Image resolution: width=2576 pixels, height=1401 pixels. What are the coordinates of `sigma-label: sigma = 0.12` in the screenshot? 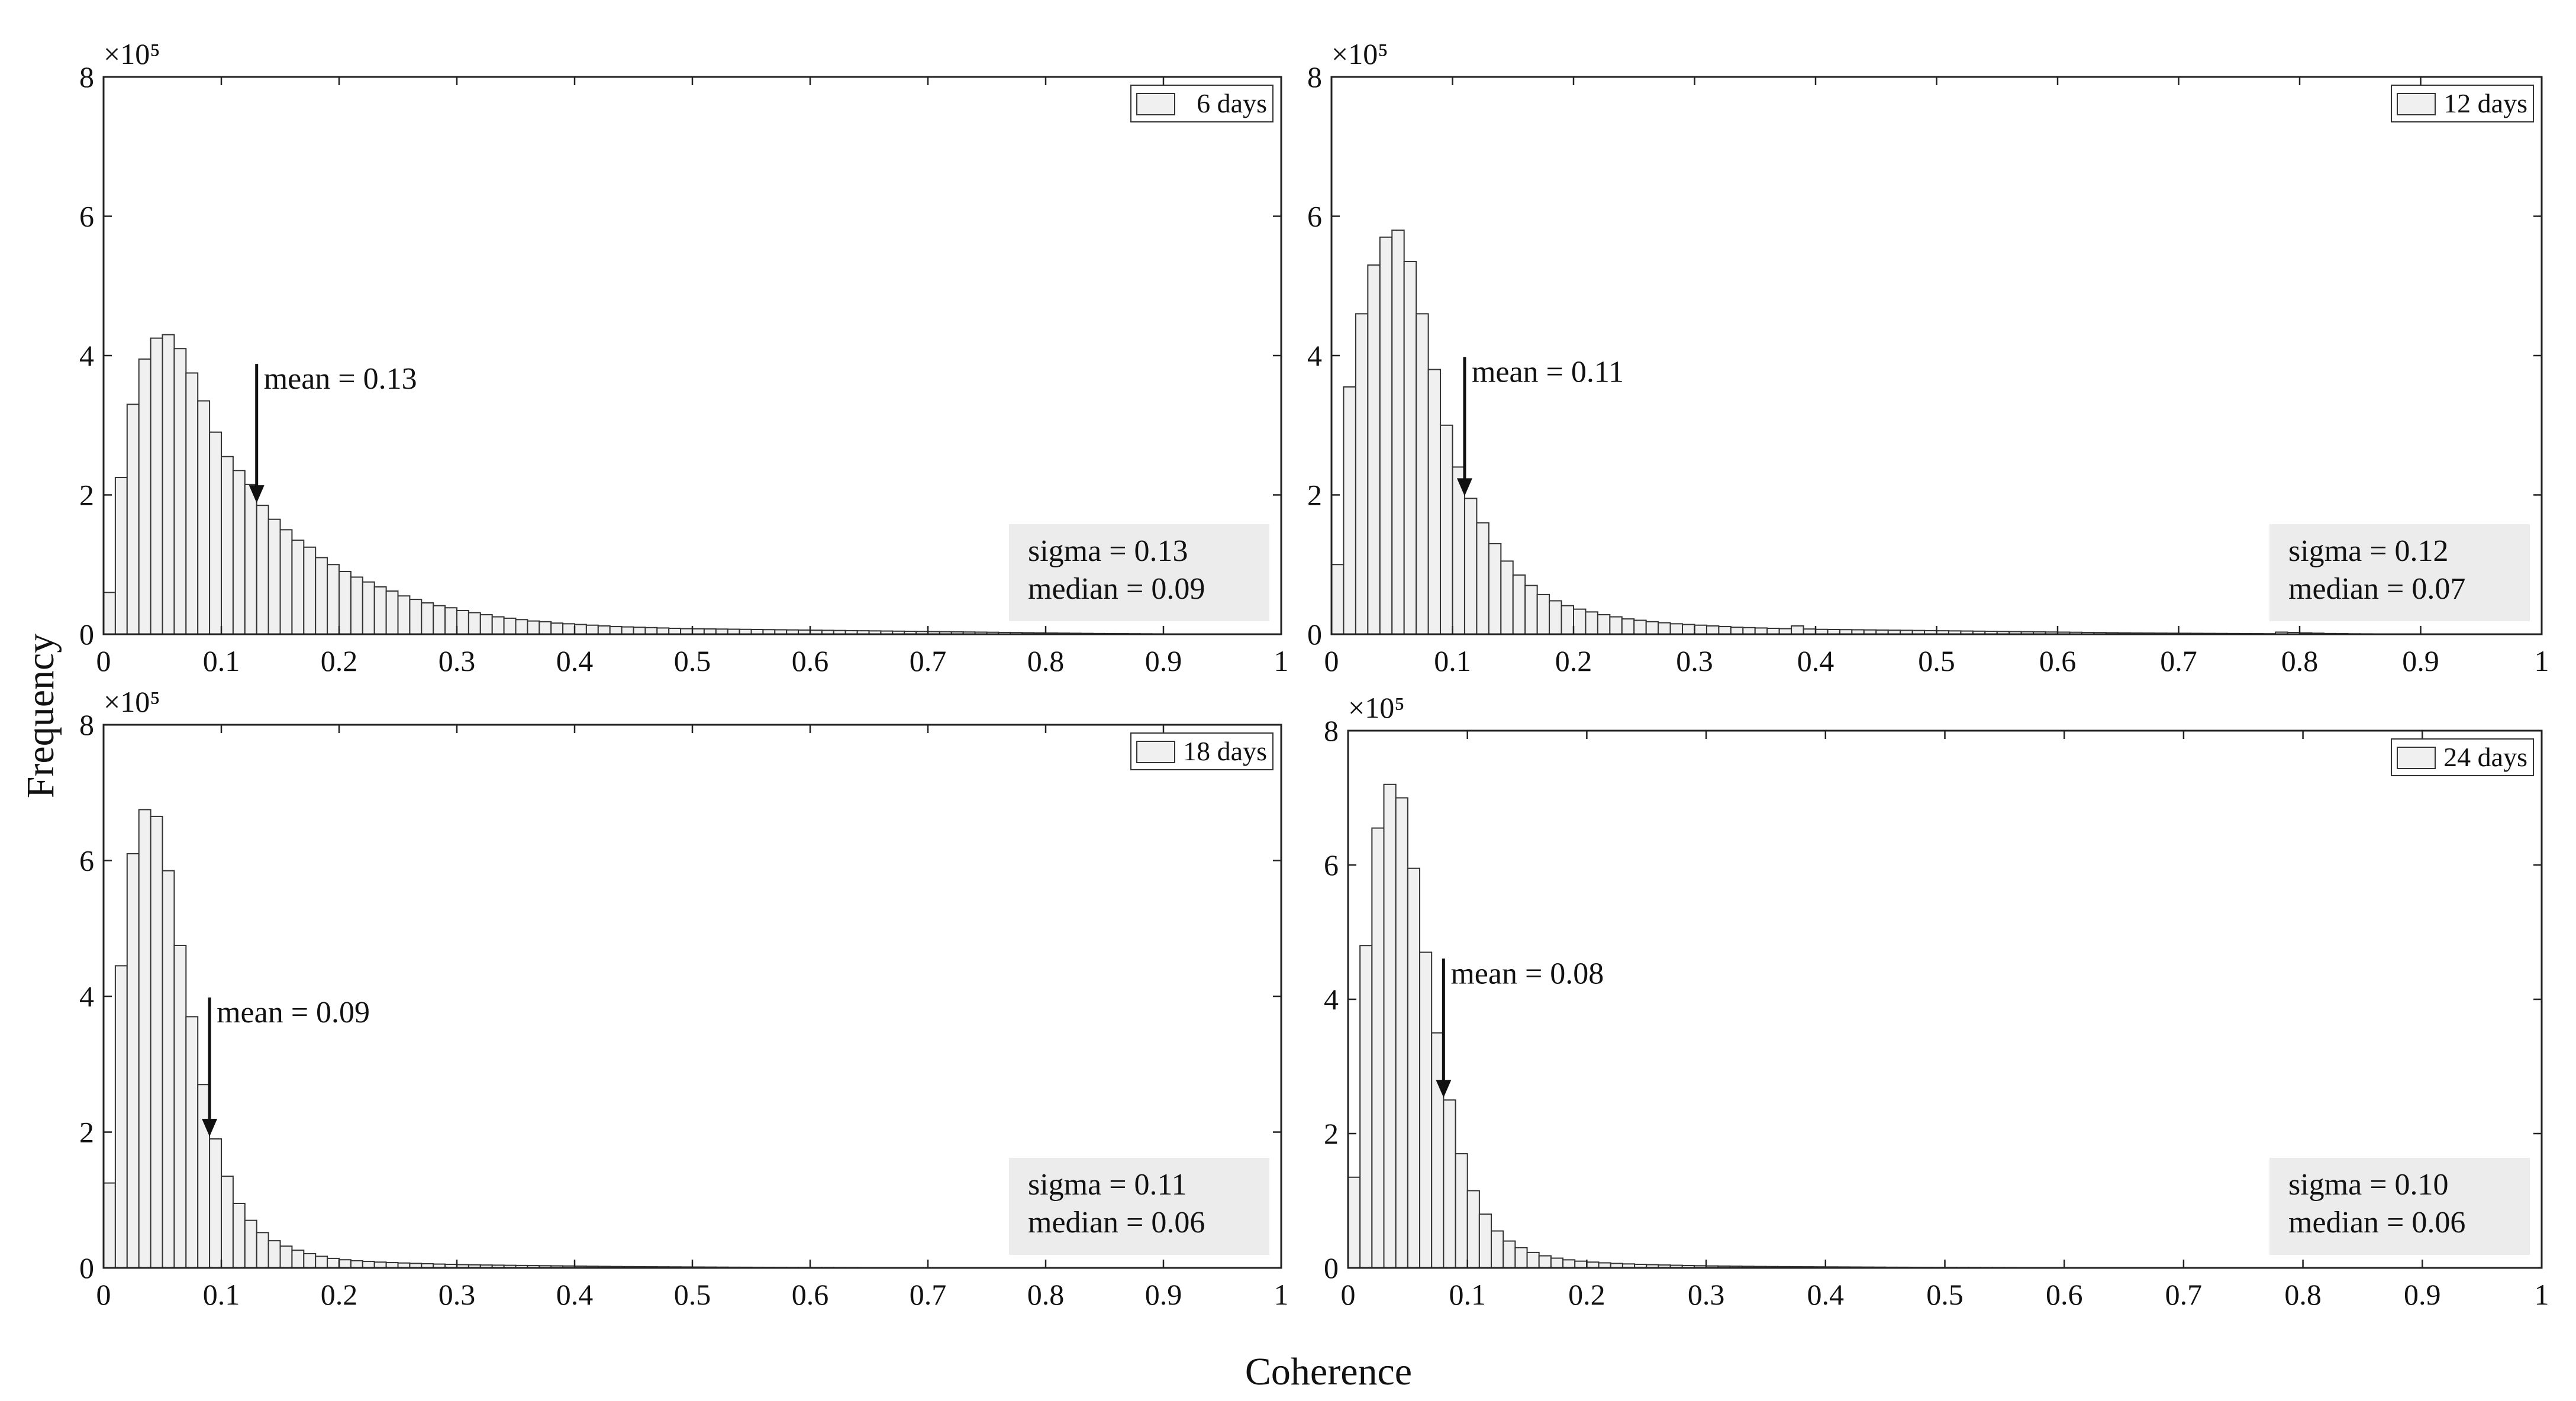 It's located at (2368, 551).